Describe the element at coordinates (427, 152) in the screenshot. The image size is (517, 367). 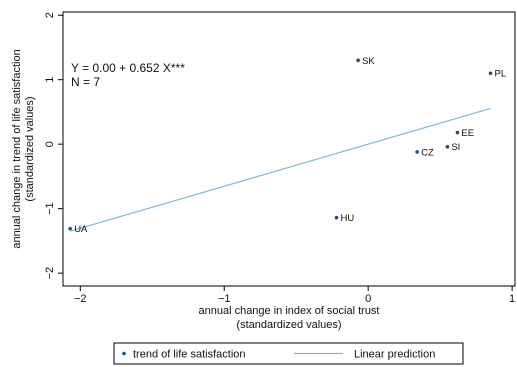
I see `point-label-cz: CZ` at that location.